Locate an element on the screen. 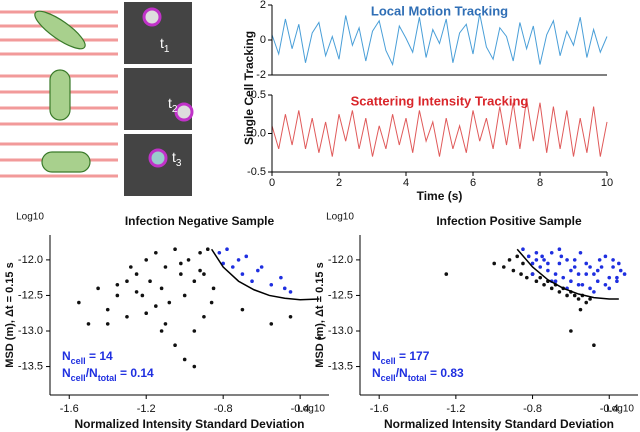  y-unit: Log10 is located at coordinates (30, 217).